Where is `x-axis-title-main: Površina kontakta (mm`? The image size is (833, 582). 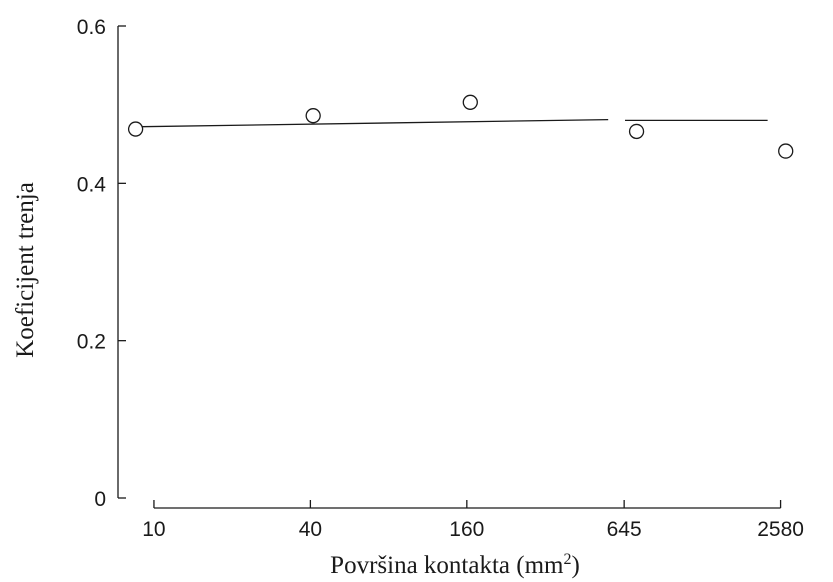
x-axis-title-main: Površina kontakta (mm is located at coordinates (447, 565).